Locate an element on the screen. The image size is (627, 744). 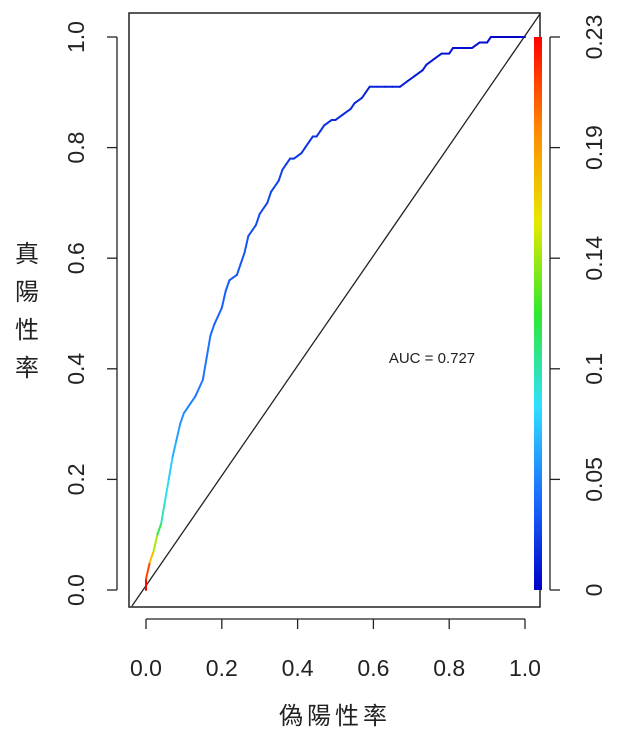
y-axis: 0.0 0.2 0.4 0.6 0.8 1.0 is located at coordinates (90, 313).